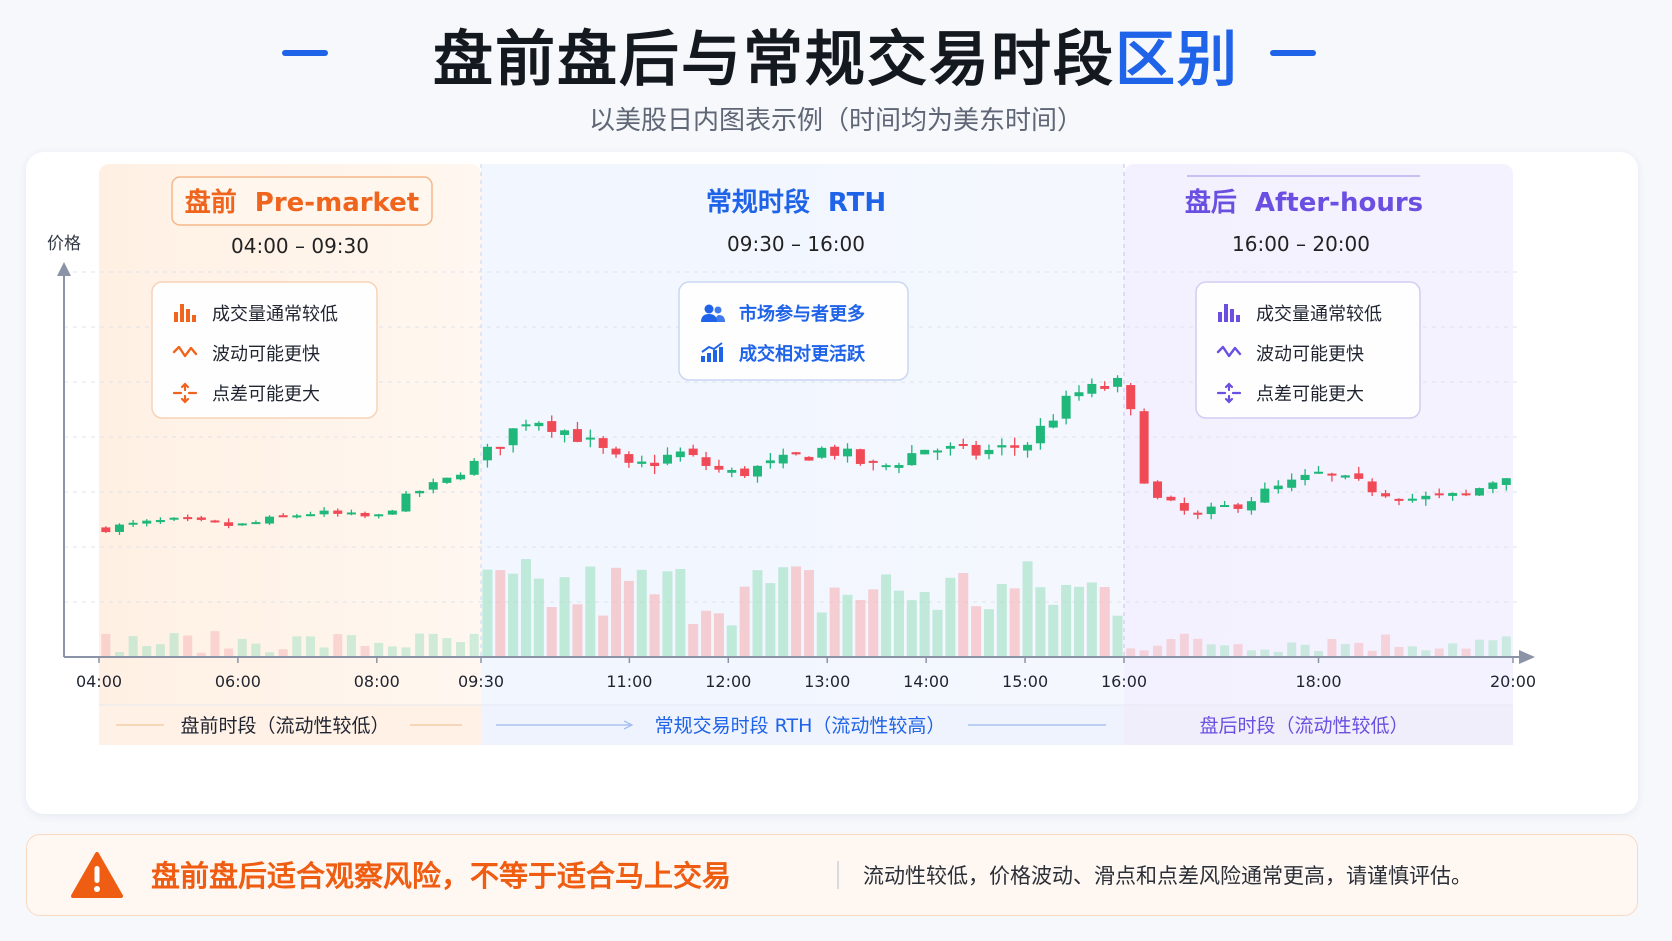 Image resolution: width=1672 pixels, height=941 pixels. I want to click on premarket-feature-text: 成交量通常较低, so click(275, 314).